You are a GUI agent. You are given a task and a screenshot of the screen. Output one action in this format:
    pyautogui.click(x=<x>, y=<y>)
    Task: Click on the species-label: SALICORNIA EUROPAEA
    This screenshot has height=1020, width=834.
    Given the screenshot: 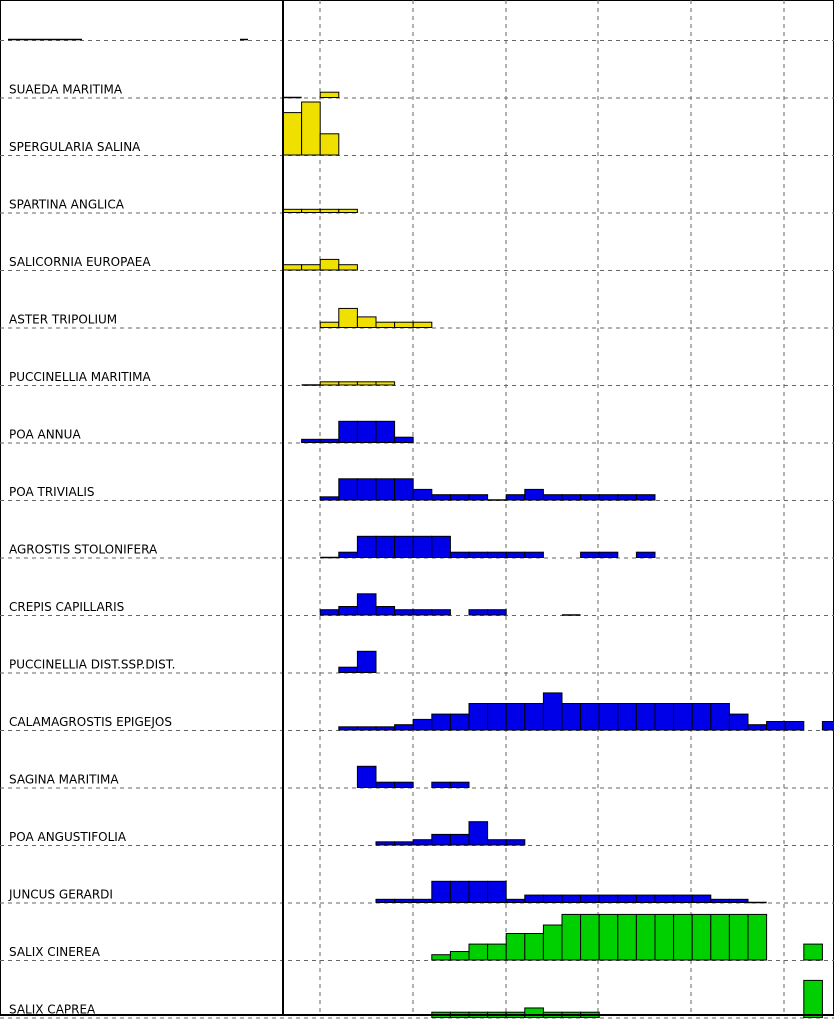 What is the action you would take?
    pyautogui.click(x=80, y=262)
    